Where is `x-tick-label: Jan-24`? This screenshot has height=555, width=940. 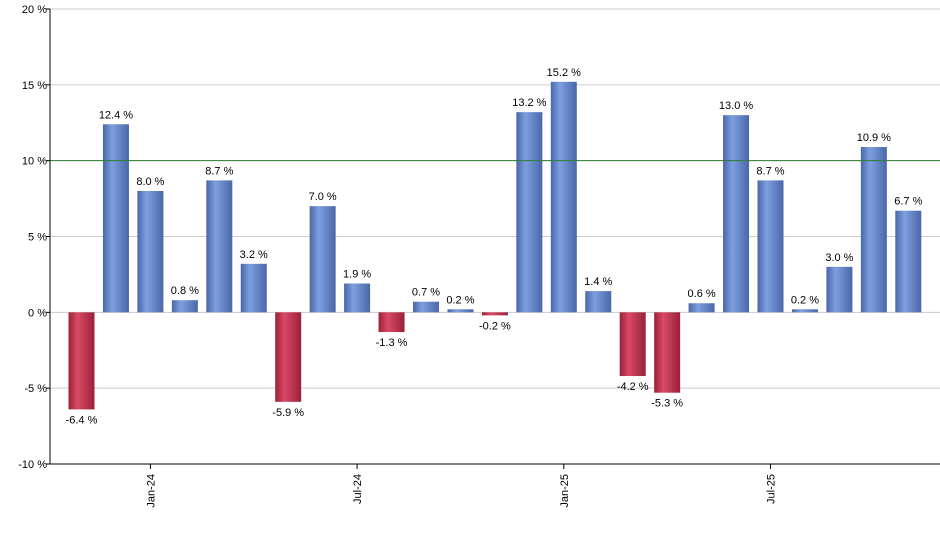 x-tick-label: Jan-24 is located at coordinates (151, 491).